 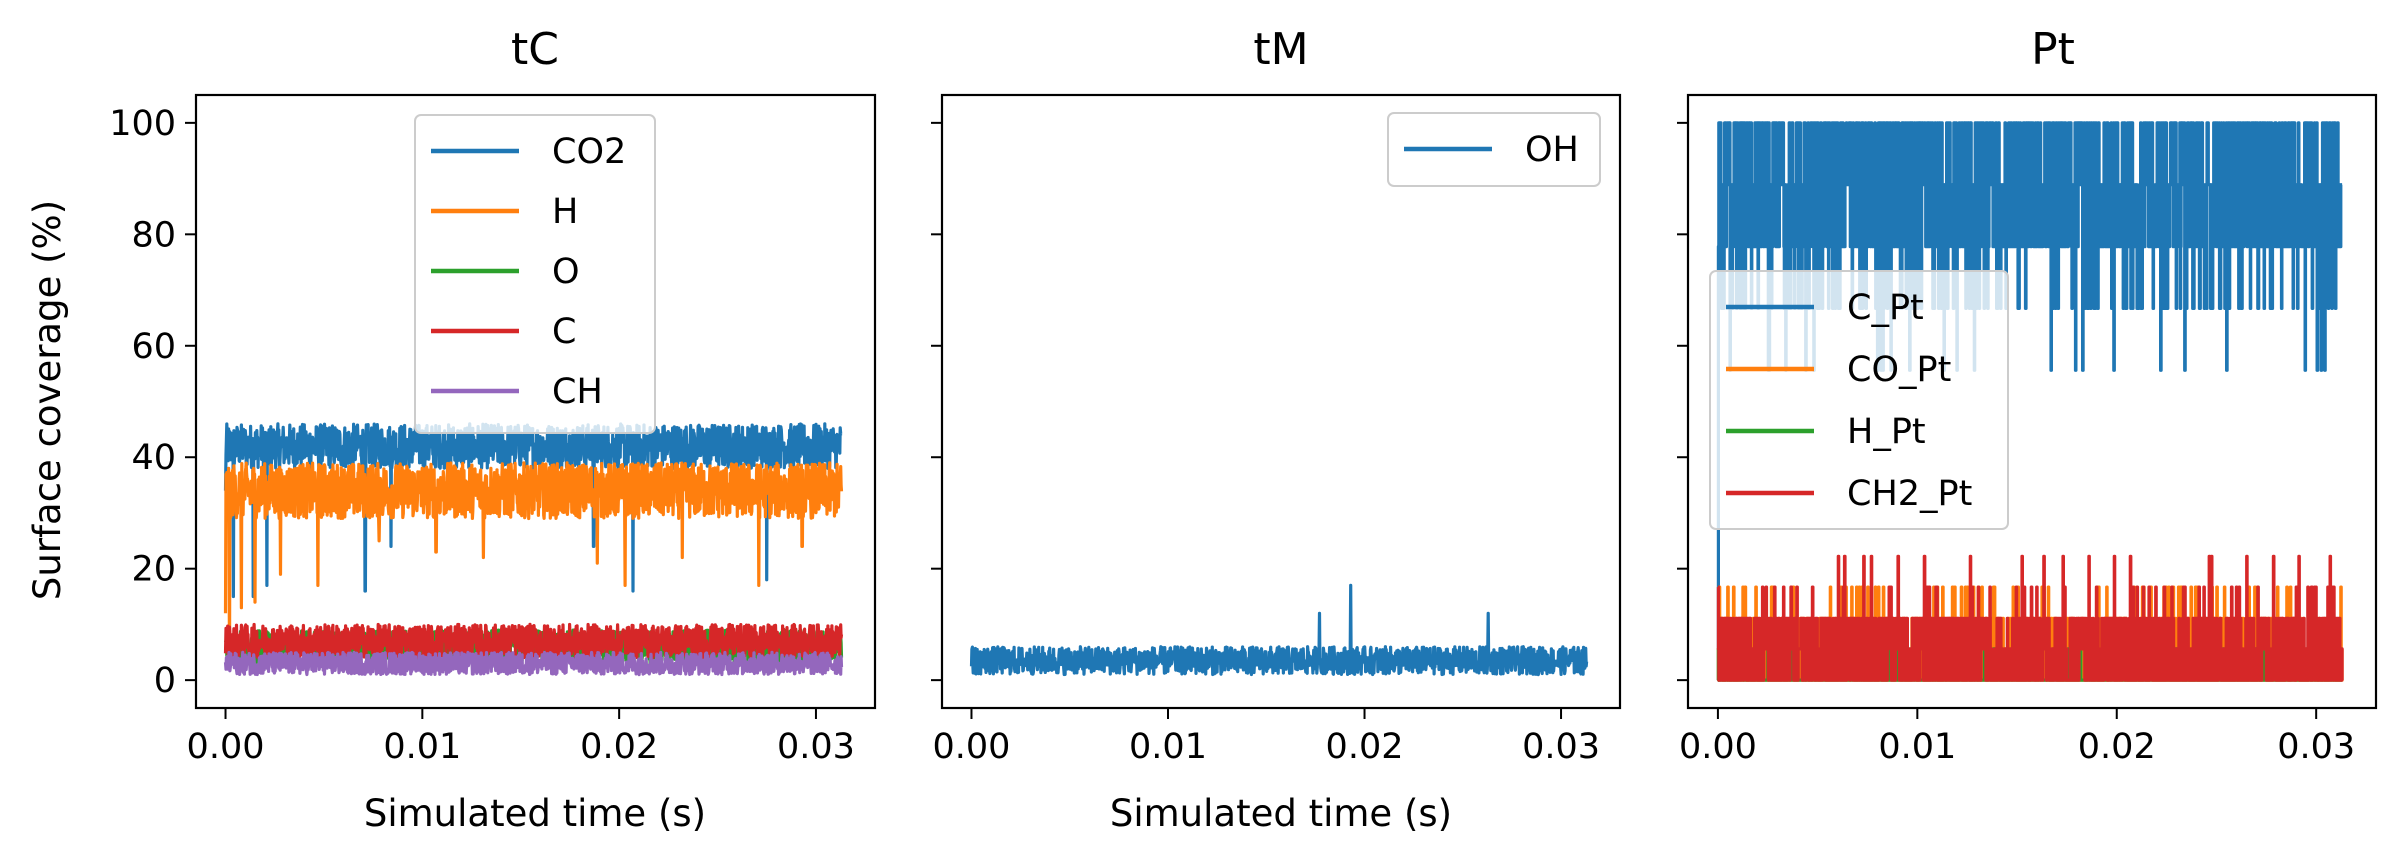 I want to click on legend-label: C, so click(x=564, y=332).